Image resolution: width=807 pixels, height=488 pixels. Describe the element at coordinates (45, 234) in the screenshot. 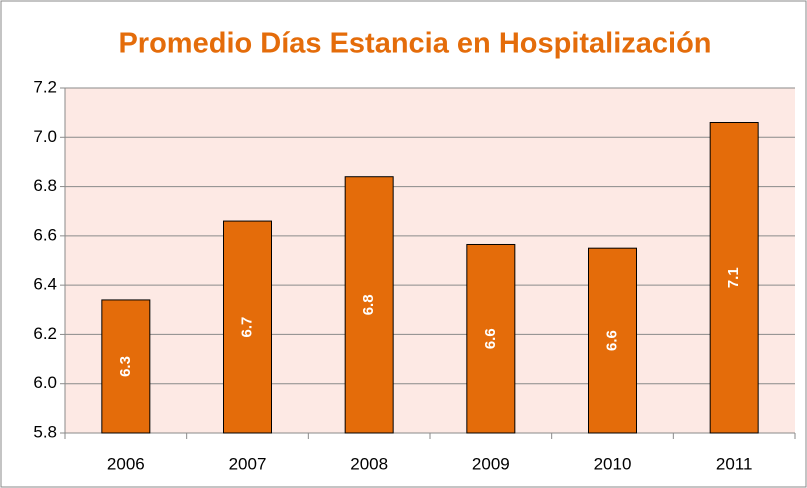

I see `y-tick-label: 6.6` at that location.